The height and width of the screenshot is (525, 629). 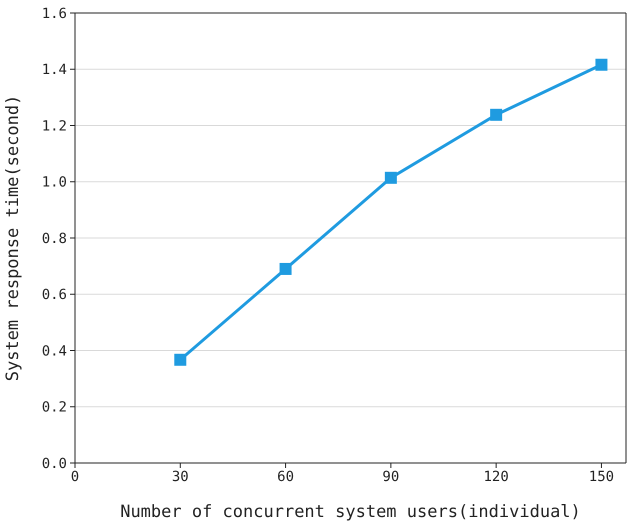 What do you see at coordinates (54, 295) in the screenshot?
I see `y-tick-label: 0.6` at bounding box center [54, 295].